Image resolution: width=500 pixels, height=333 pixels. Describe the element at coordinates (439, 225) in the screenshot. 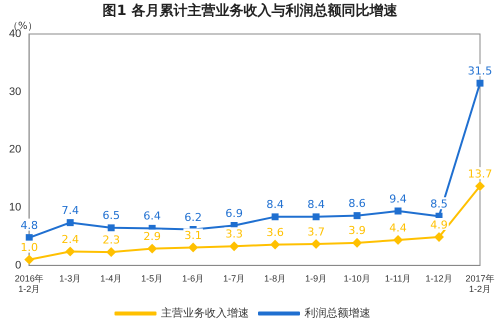

I see `data-label: 4.9` at that location.